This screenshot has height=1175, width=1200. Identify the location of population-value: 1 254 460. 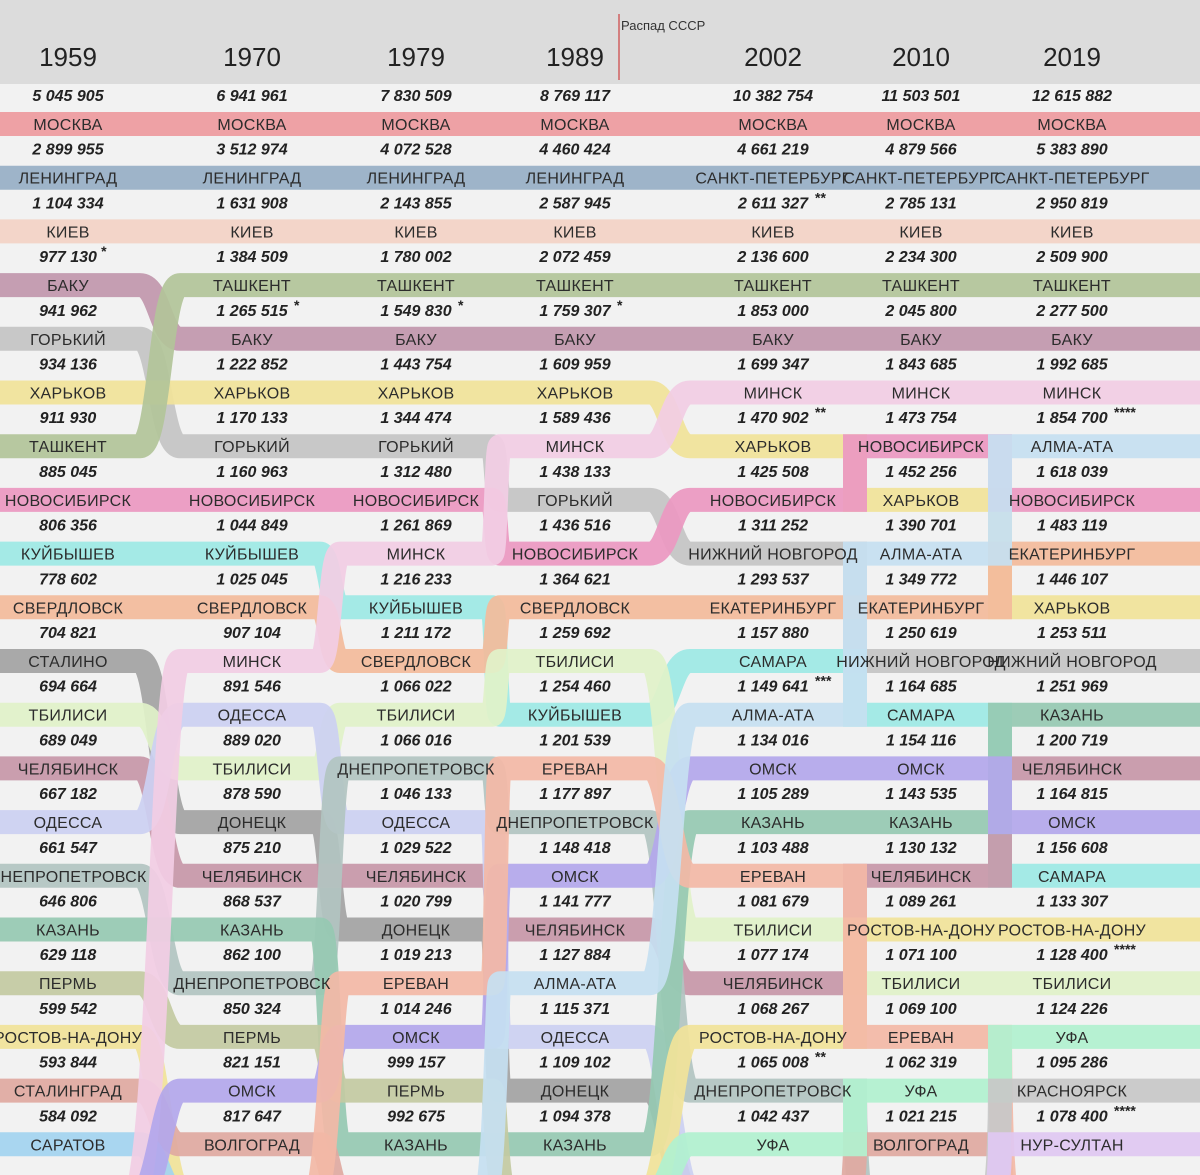
(574, 687).